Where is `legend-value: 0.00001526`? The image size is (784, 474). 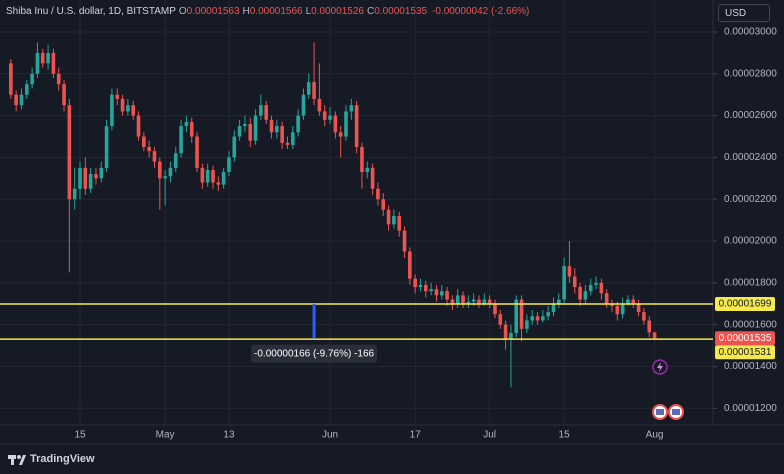
legend-value: 0.00001526 is located at coordinates (337, 11).